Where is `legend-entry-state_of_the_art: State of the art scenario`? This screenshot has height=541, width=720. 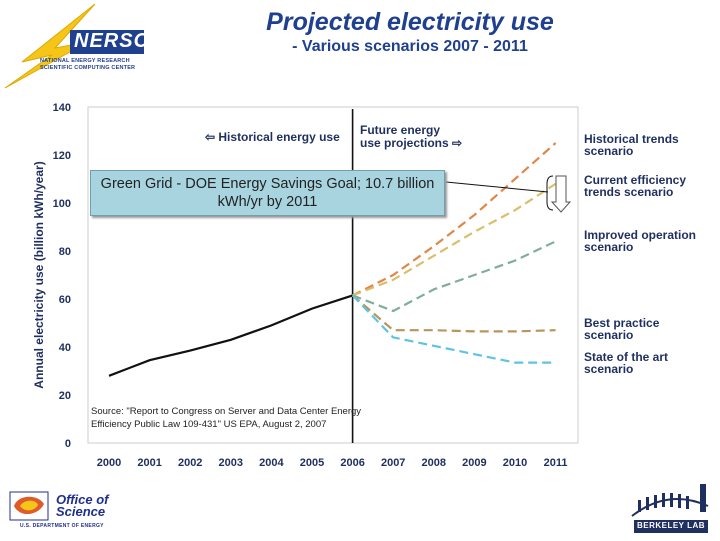 legend-entry-state_of_the_art: State of the art scenario is located at coordinates (651, 363).